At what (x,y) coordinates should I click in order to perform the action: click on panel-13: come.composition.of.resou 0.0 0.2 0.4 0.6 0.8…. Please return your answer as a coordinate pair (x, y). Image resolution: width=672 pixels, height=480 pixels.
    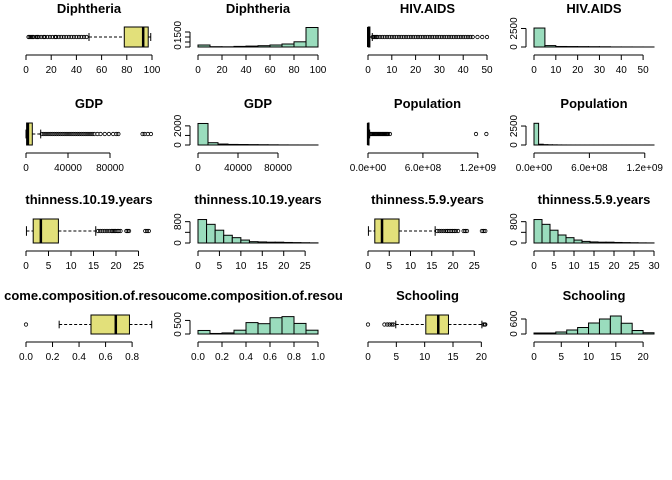
    Looking at the image, I should click on (258, 325).